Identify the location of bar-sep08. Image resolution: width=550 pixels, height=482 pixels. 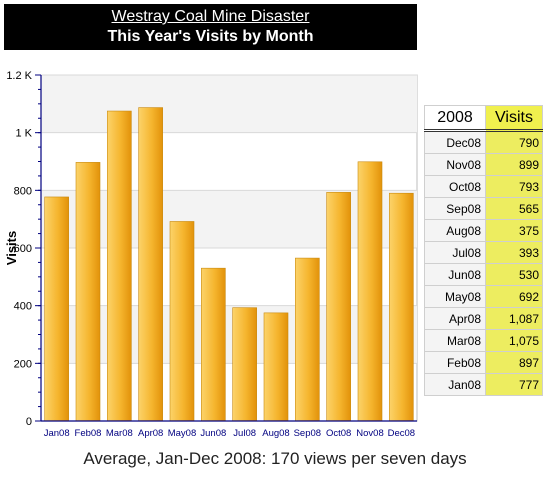
(307, 339).